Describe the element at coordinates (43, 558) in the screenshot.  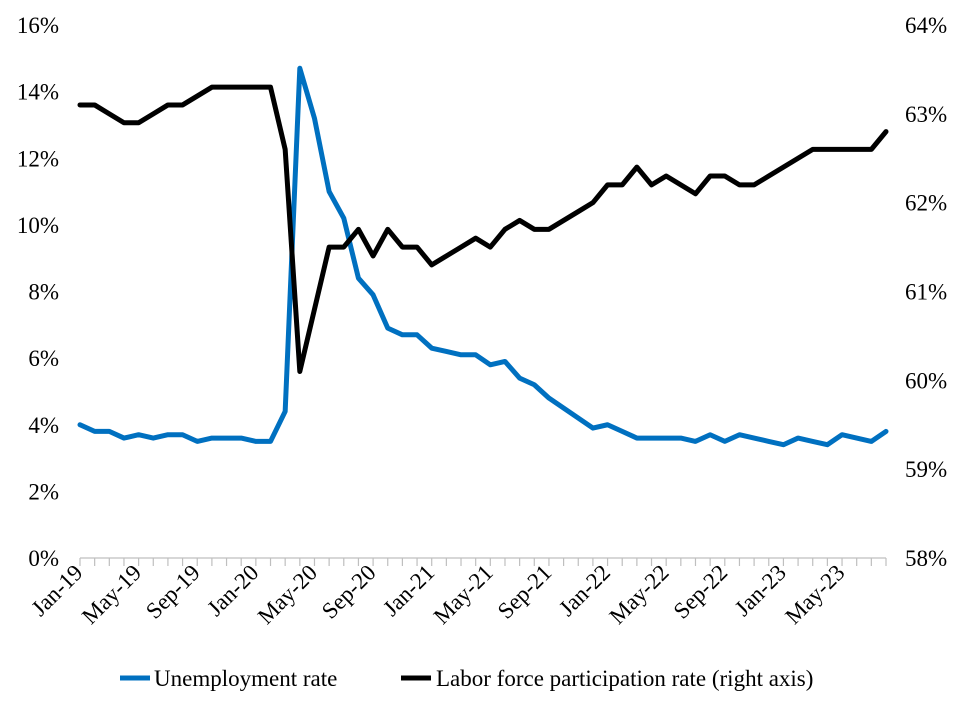
I see `y-left-tick-label: 0%` at that location.